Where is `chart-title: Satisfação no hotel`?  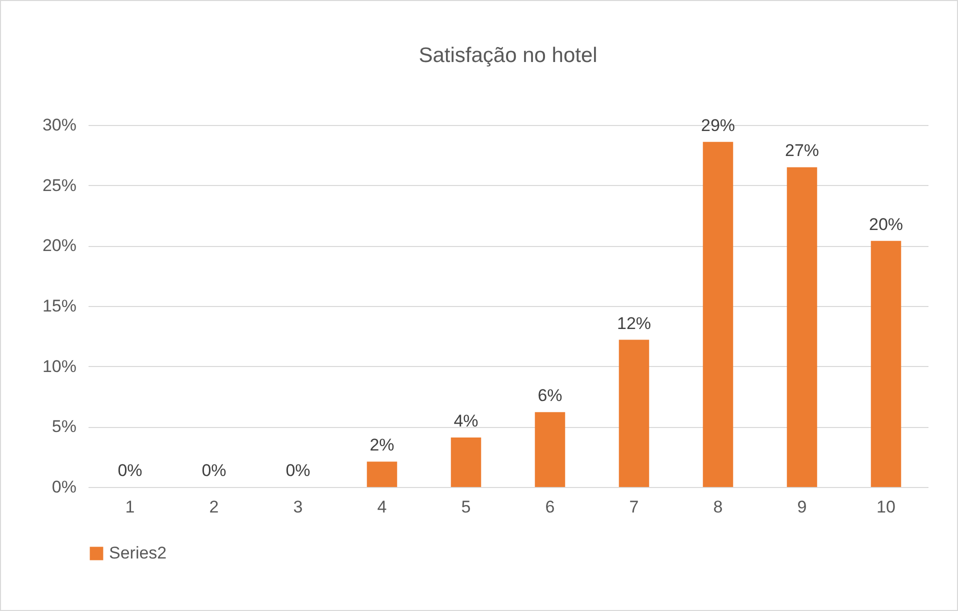
chart-title: Satisfação no hotel is located at coordinates (508, 55).